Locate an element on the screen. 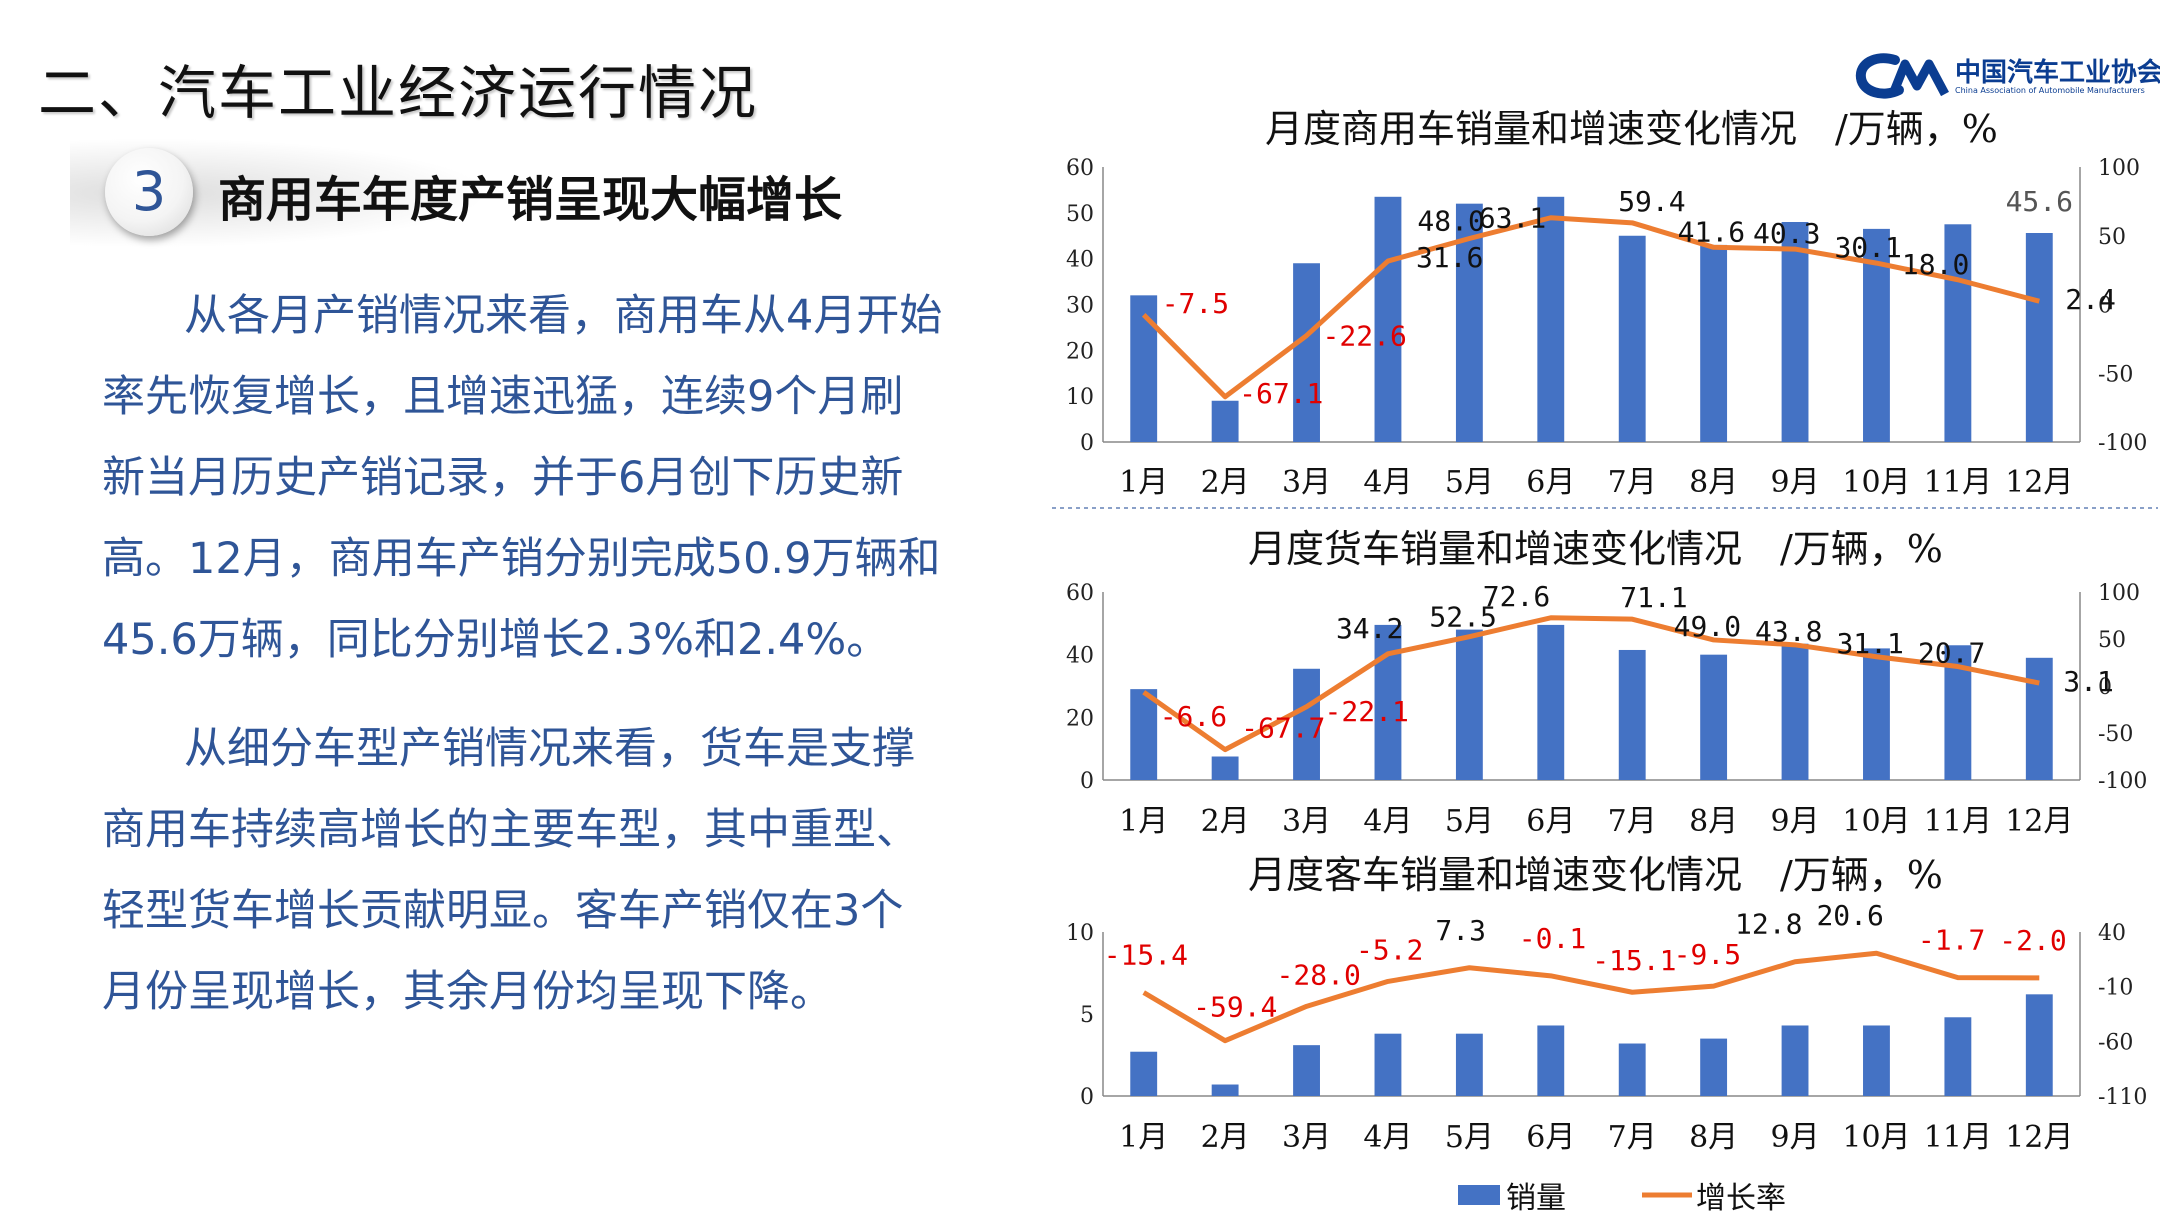 Image resolution: width=2160 pixels, height=1215 pixels. left-tick-label: 5 is located at coordinates (1087, 1015).